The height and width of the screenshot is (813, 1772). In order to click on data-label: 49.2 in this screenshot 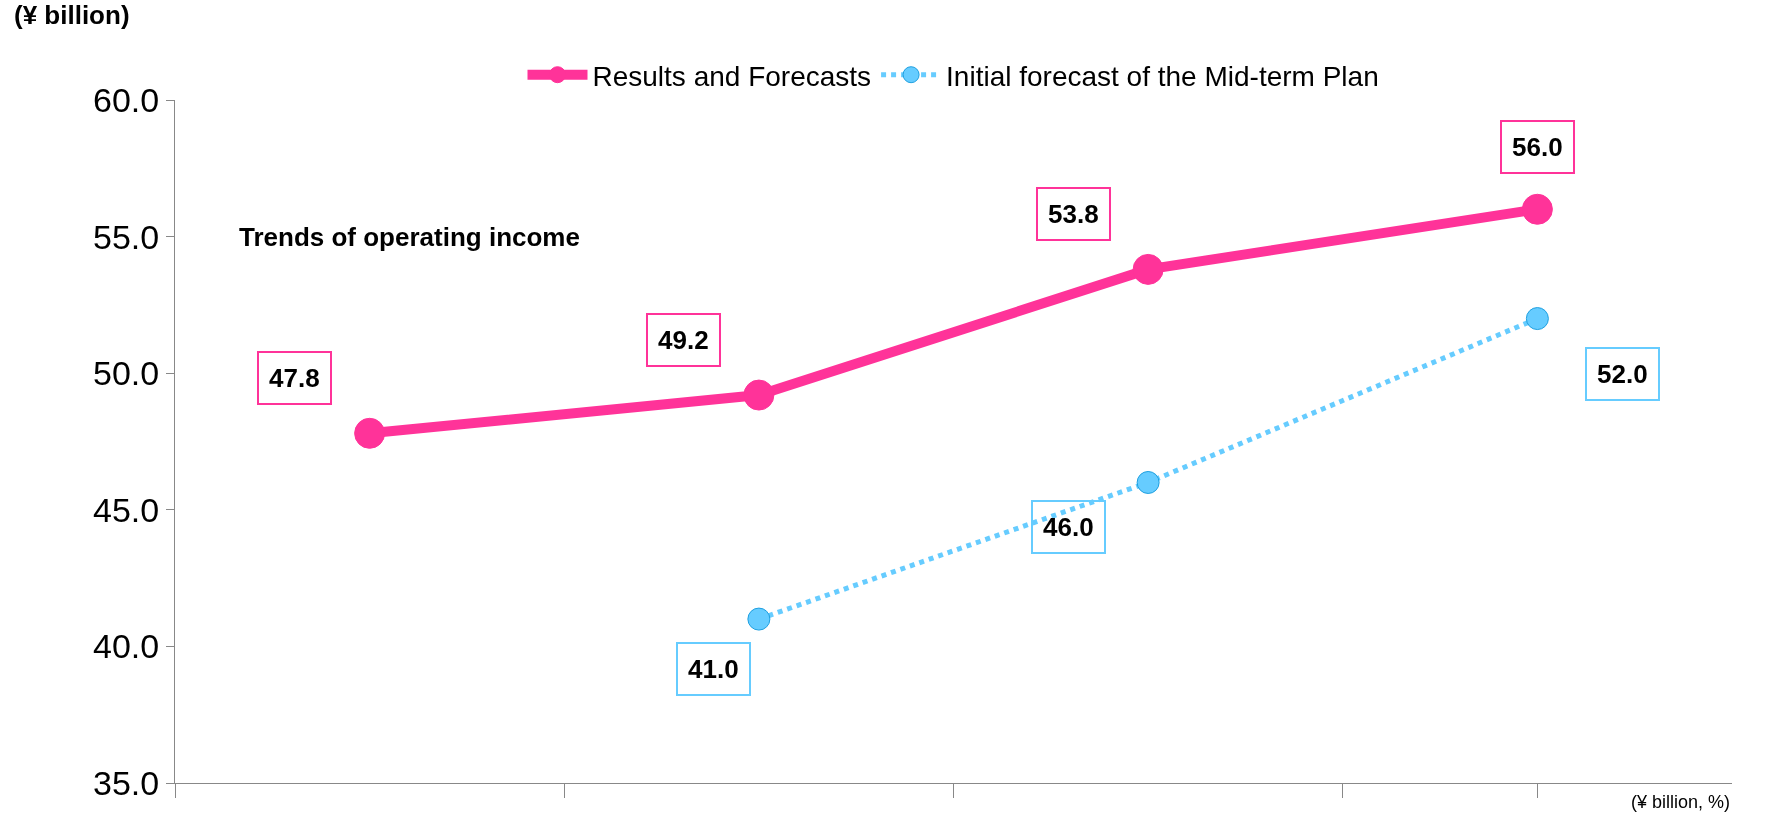, I will do `click(683, 340)`.